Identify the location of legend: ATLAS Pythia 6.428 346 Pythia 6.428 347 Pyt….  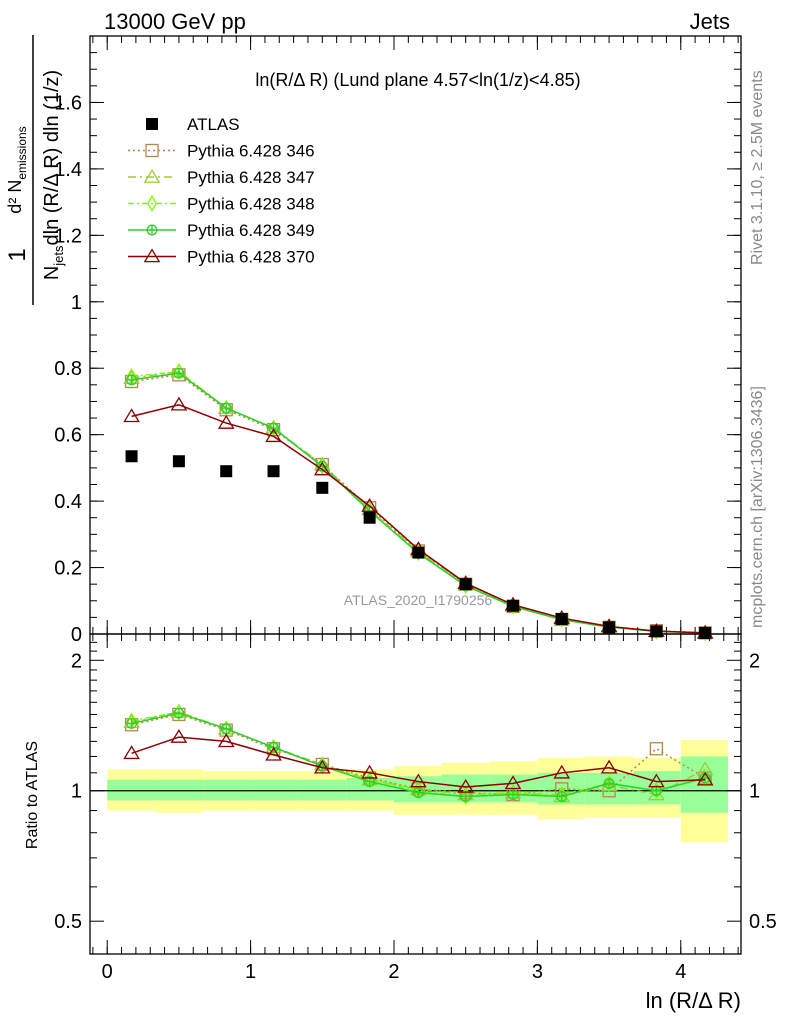
(221, 191).